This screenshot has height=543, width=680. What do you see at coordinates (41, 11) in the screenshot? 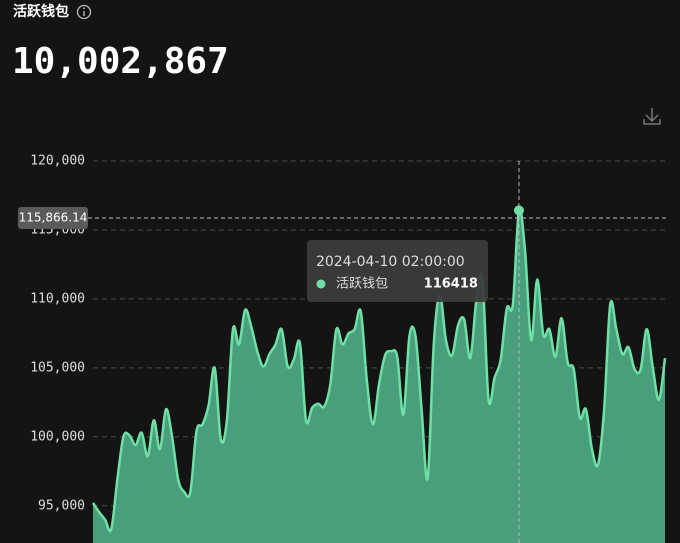
I see `title: 活跃钱包` at bounding box center [41, 11].